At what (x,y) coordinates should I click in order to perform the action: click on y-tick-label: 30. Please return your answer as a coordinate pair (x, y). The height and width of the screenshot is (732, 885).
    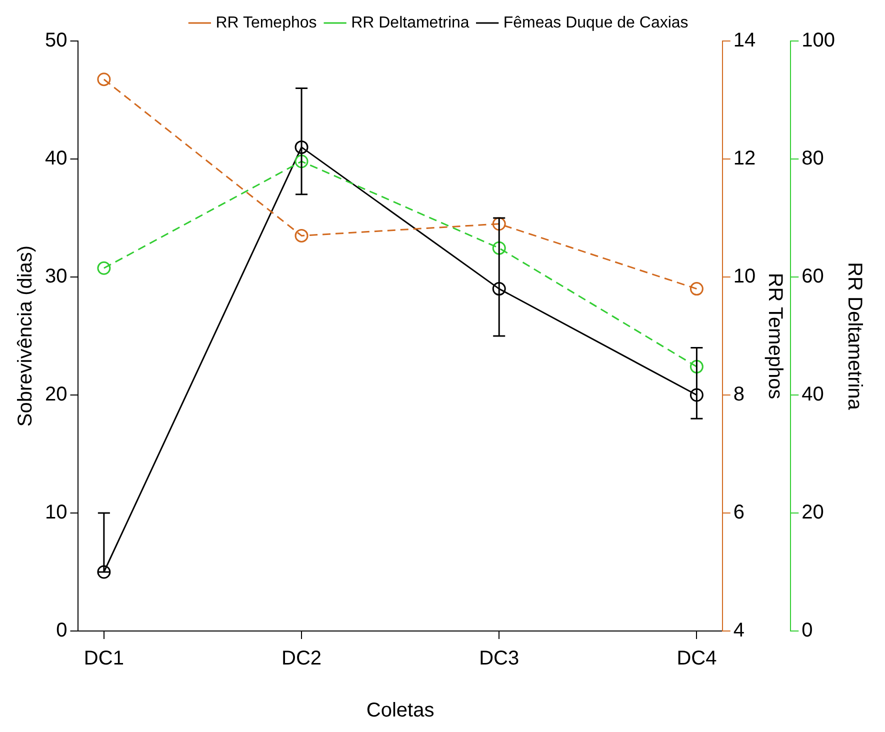
    Looking at the image, I should click on (56, 277).